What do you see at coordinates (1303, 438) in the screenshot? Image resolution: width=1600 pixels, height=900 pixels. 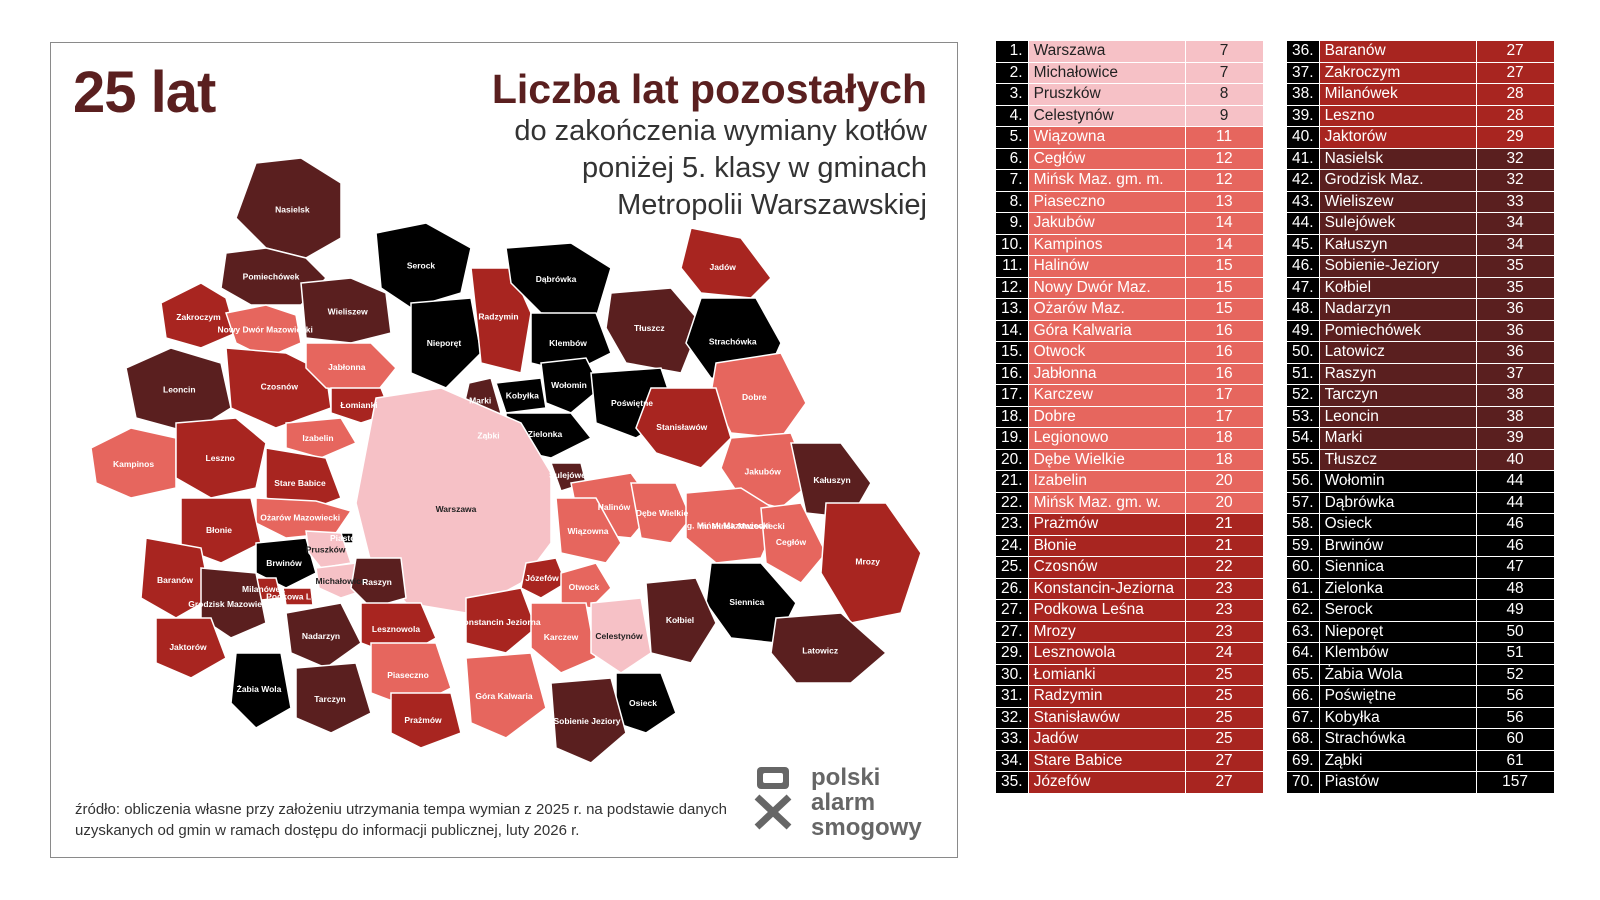 I see `rank-cell: 54.` at bounding box center [1303, 438].